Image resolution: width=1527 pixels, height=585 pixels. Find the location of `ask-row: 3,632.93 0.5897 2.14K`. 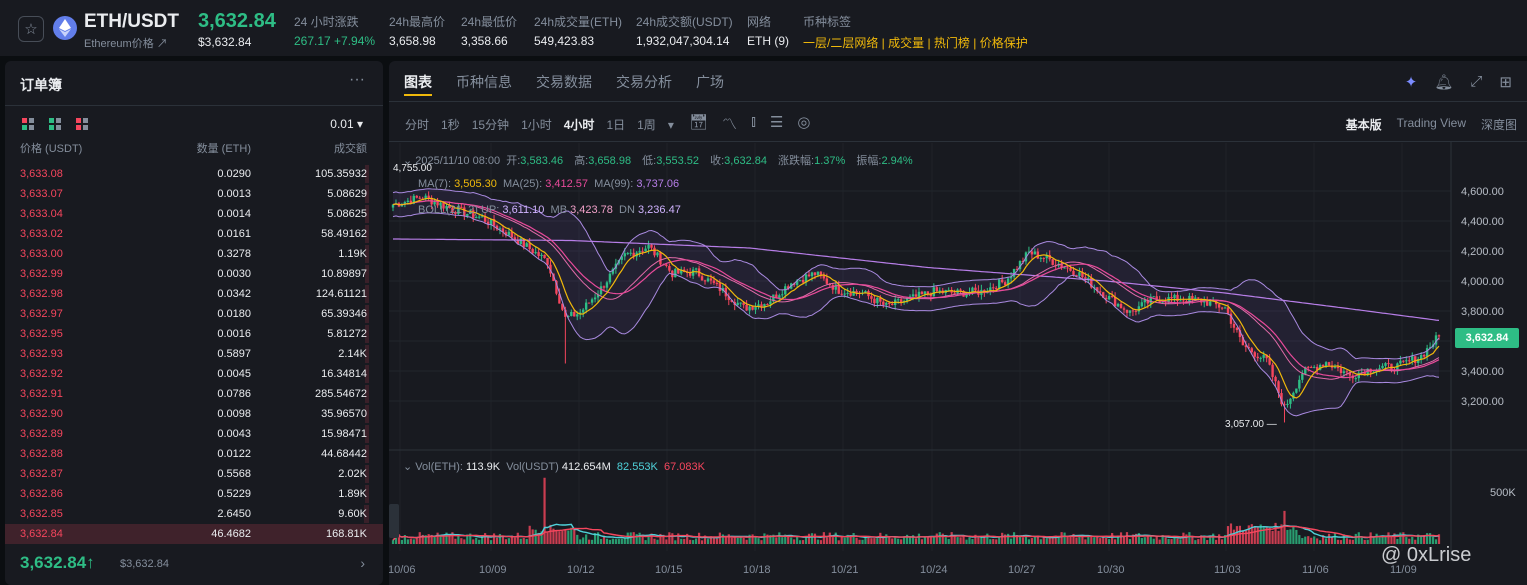

ask-row: 3,632.93 0.5897 2.14K is located at coordinates (194, 354).